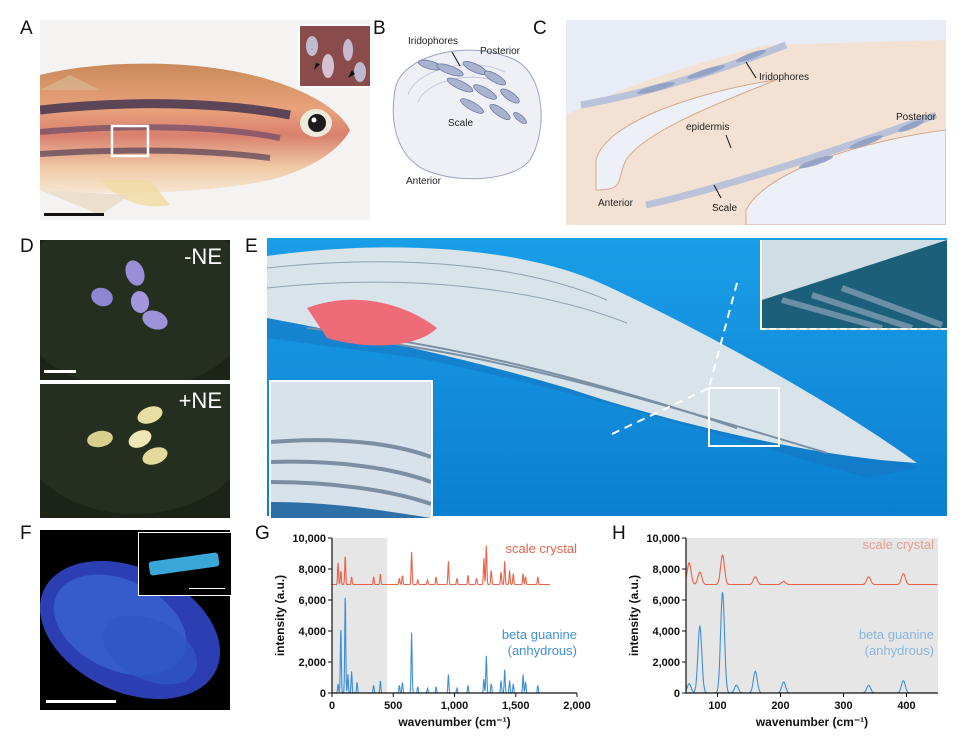 This screenshot has height=738, width=964. I want to click on panel-d-minus-ne: -NE, so click(135, 310).